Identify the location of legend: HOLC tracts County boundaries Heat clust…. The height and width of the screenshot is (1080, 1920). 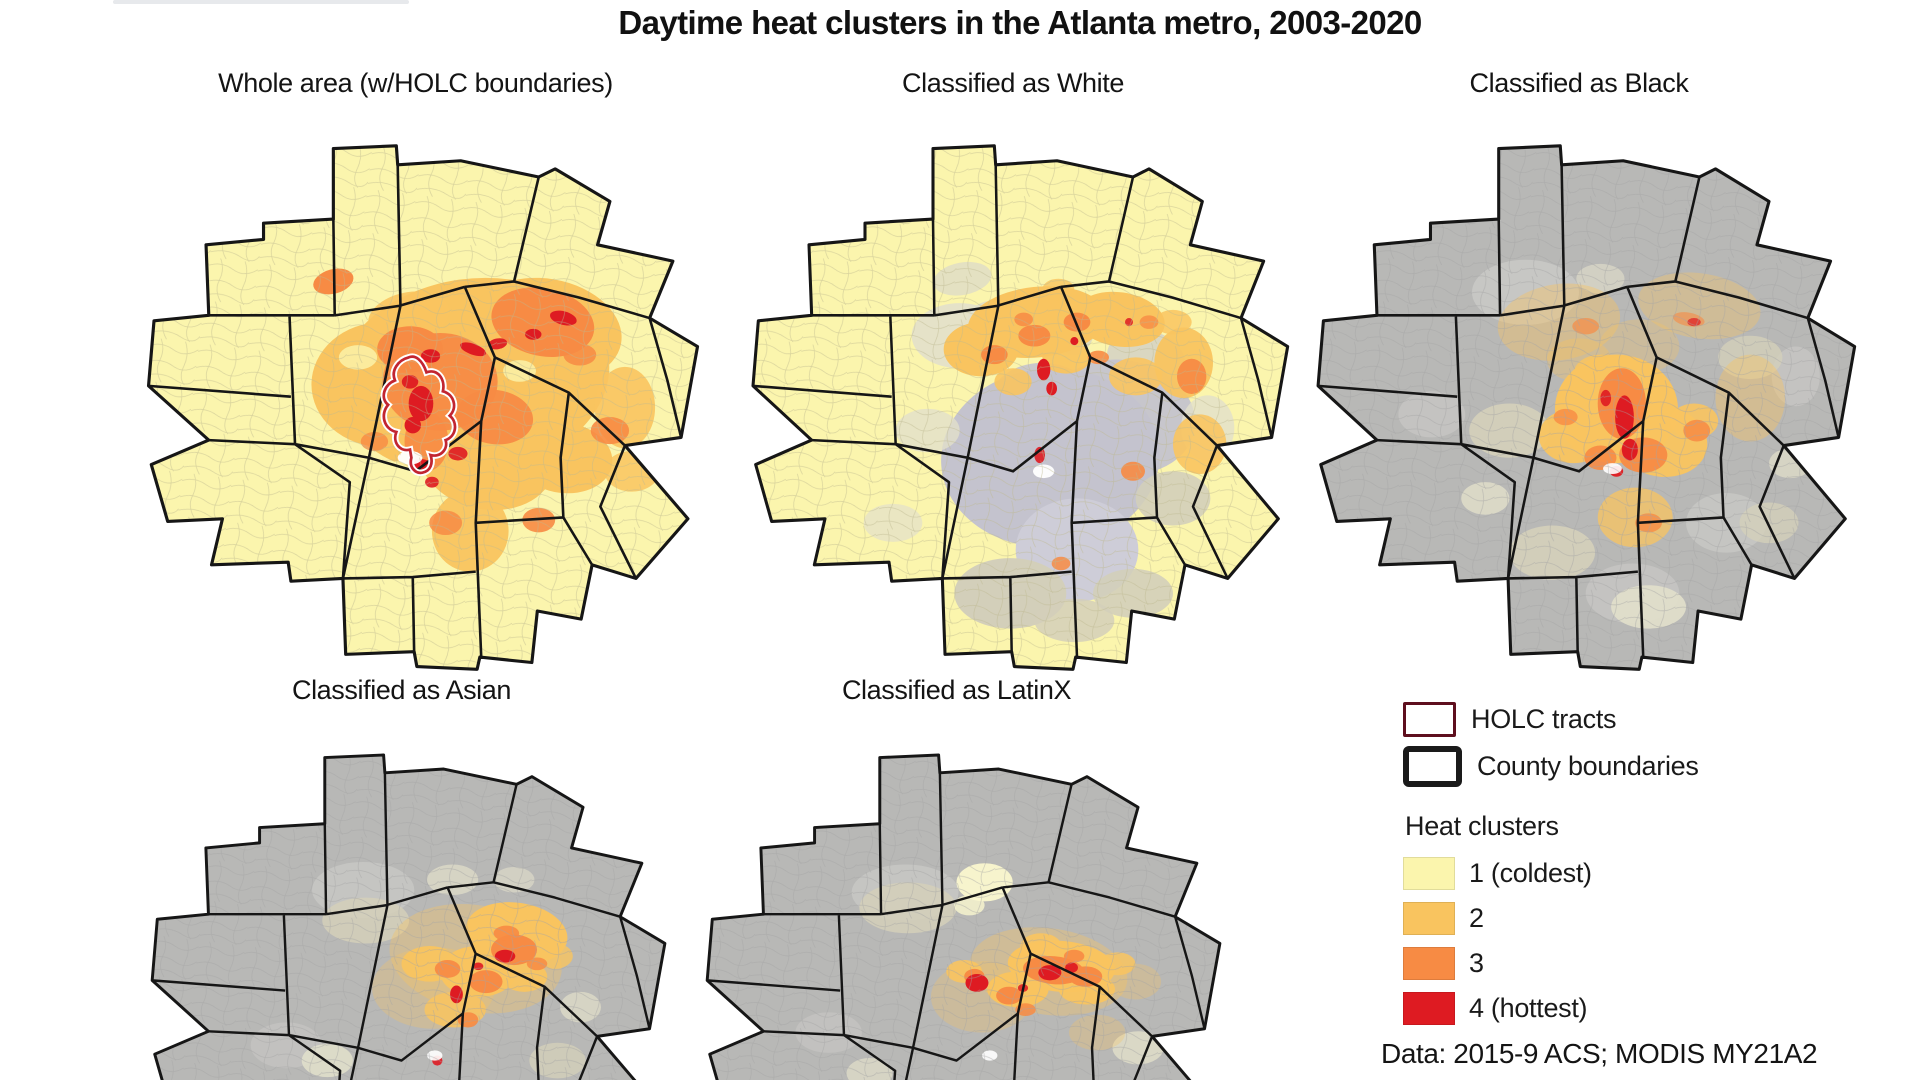
(1659, 870).